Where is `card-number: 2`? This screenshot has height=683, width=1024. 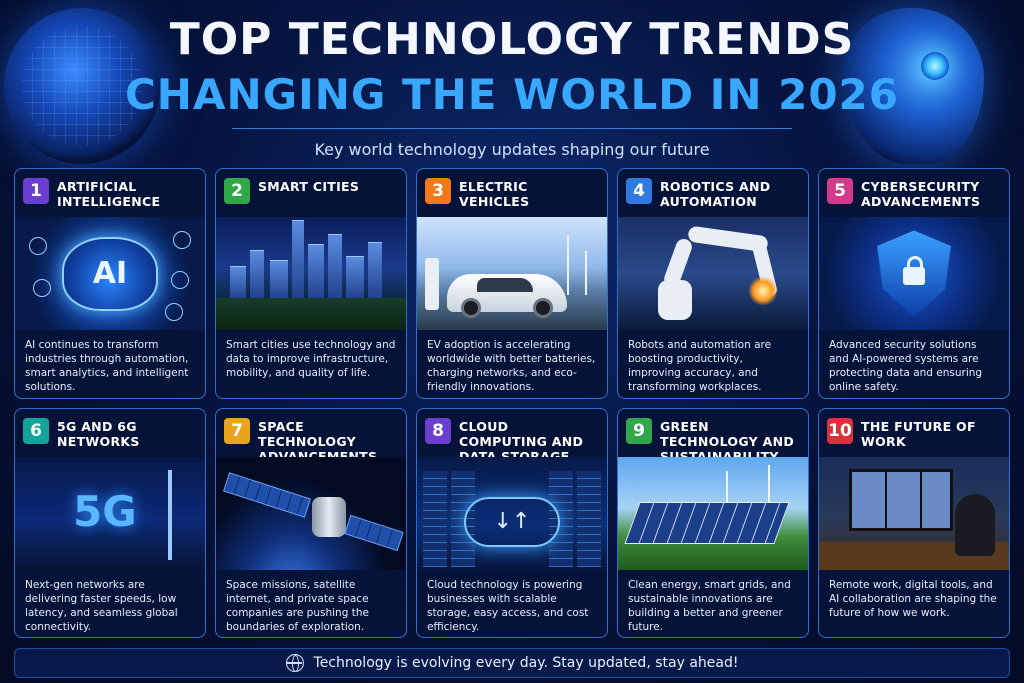
card-number: 2 is located at coordinates (237, 191).